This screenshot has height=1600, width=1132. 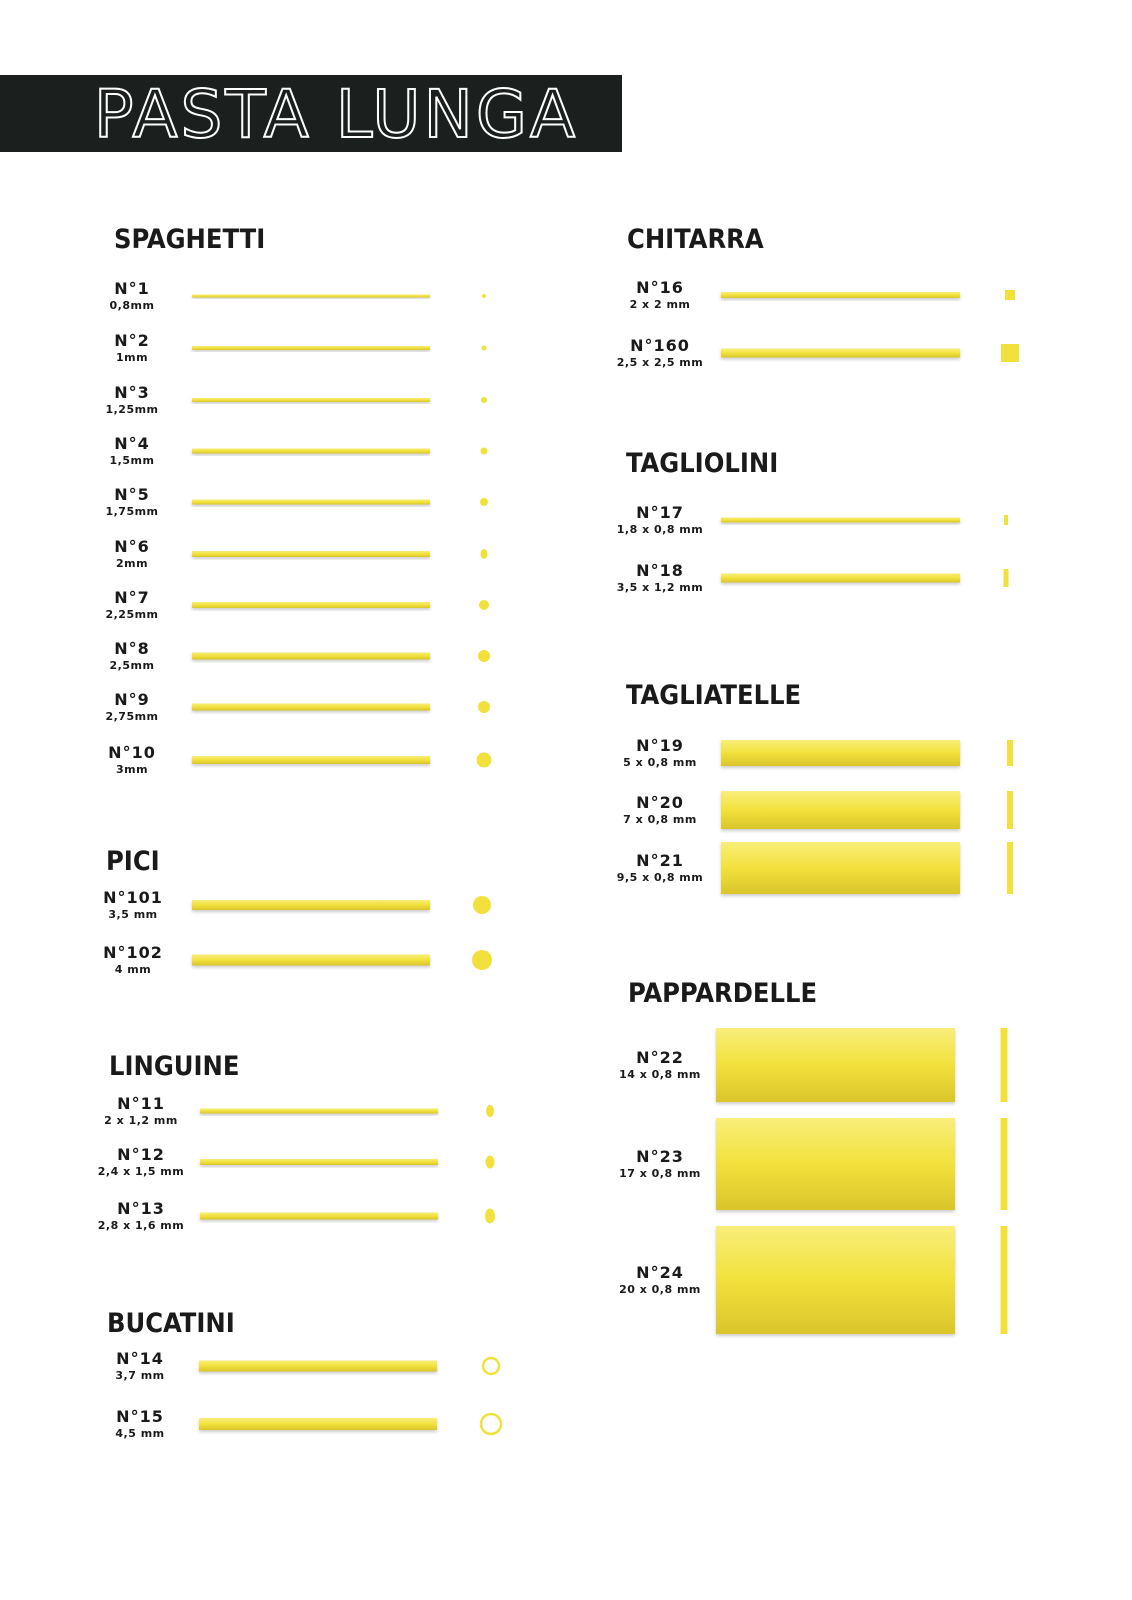 What do you see at coordinates (713, 695) in the screenshot?
I see `section-title: TAGLIATELLE` at bounding box center [713, 695].